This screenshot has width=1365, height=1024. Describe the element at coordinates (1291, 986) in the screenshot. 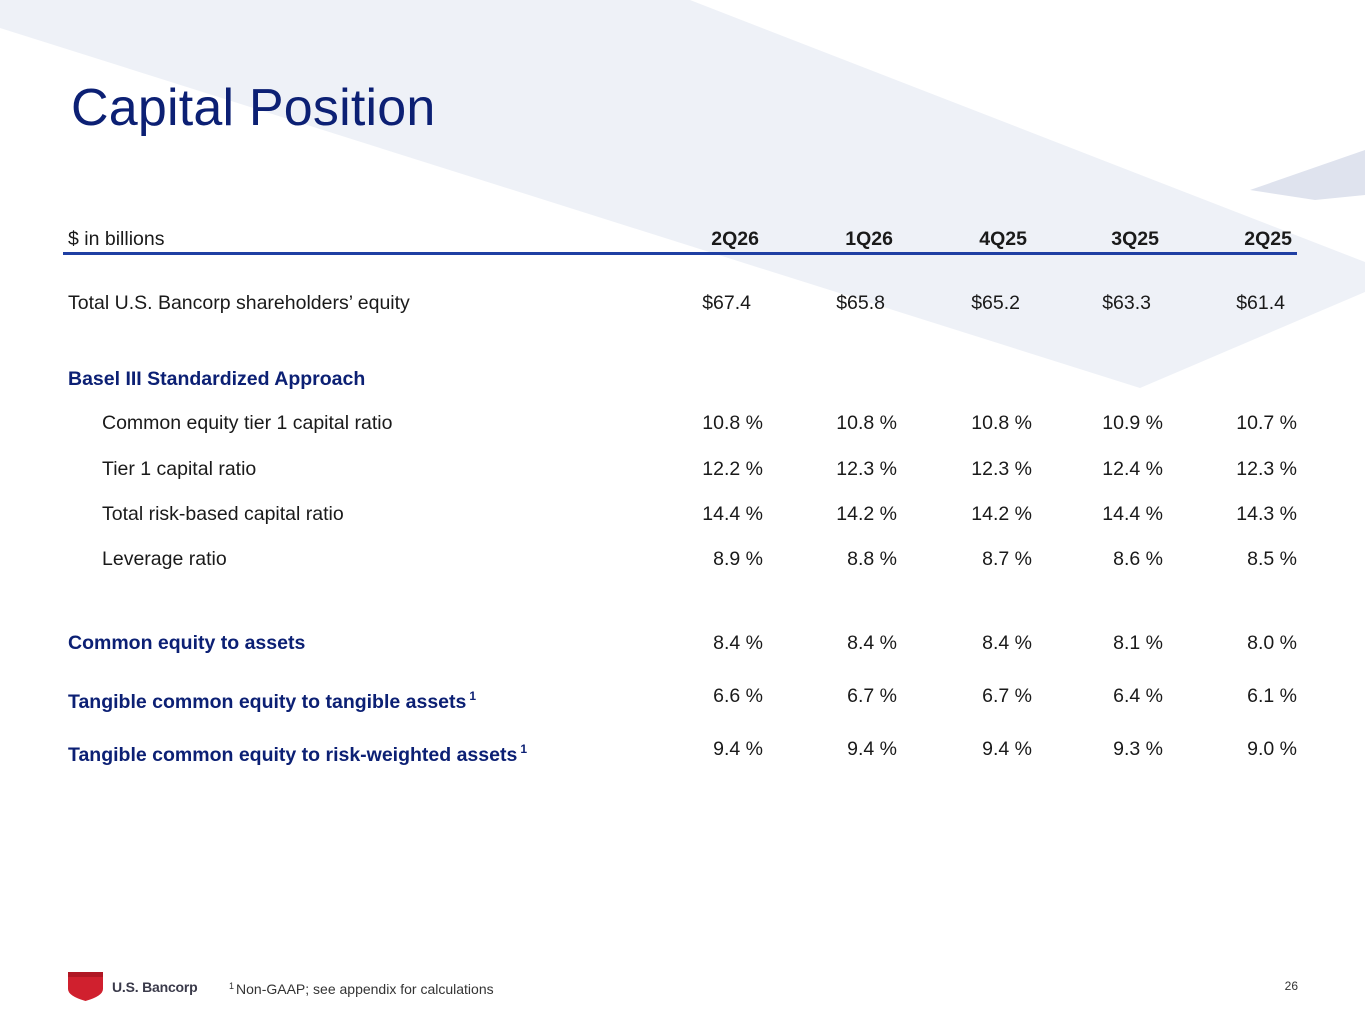

I see `page-number: 26` at that location.